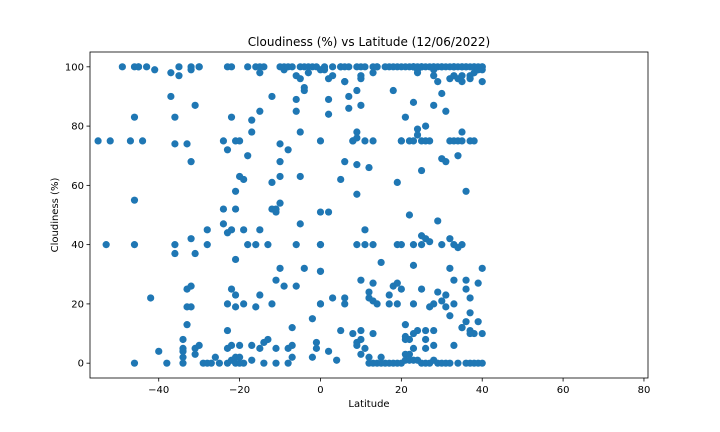 The image size is (720, 432). What do you see at coordinates (482, 390) in the screenshot?
I see `x-tick-label: 40` at bounding box center [482, 390].